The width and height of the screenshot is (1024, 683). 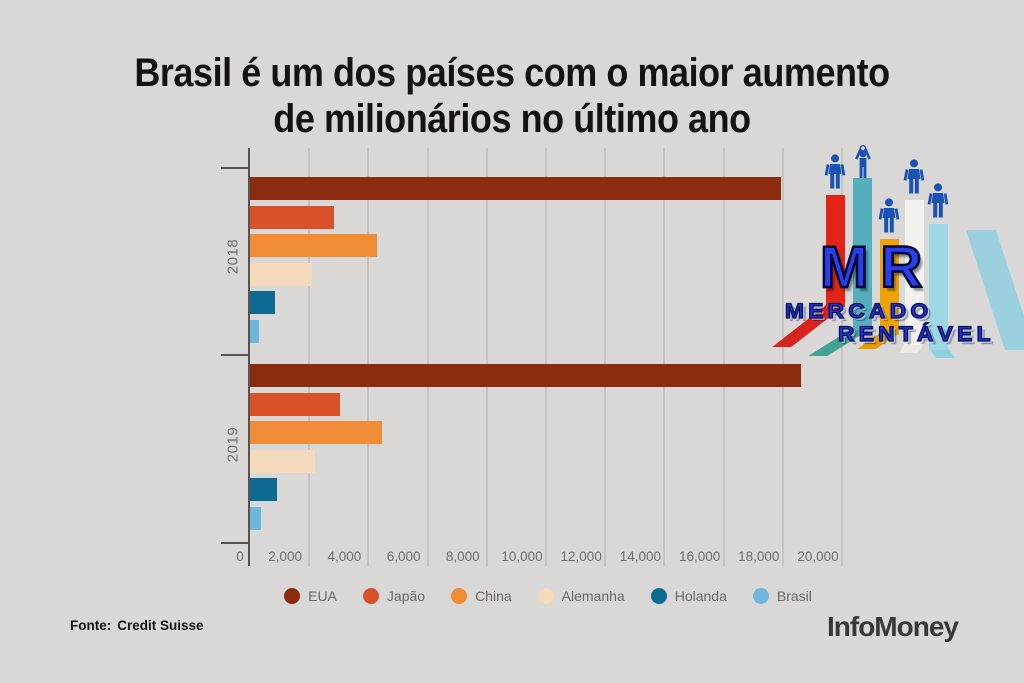 What do you see at coordinates (759, 556) in the screenshot?
I see `x-axis-tick-label: 18,000` at bounding box center [759, 556].